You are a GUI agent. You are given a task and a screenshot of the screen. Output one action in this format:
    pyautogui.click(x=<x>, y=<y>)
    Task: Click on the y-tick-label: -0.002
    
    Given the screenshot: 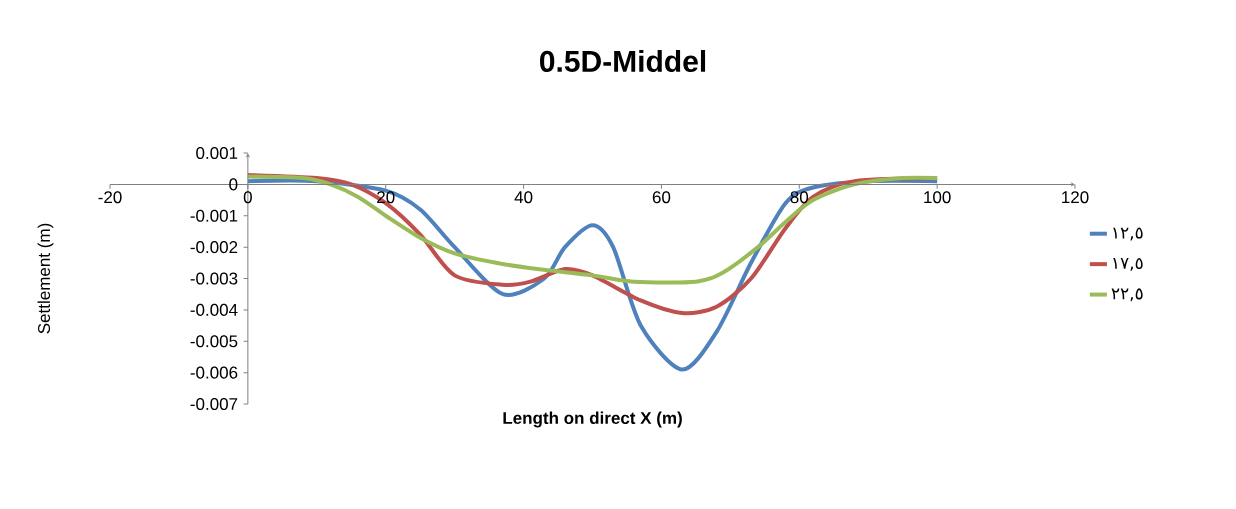 What is the action you would take?
    pyautogui.click(x=214, y=247)
    